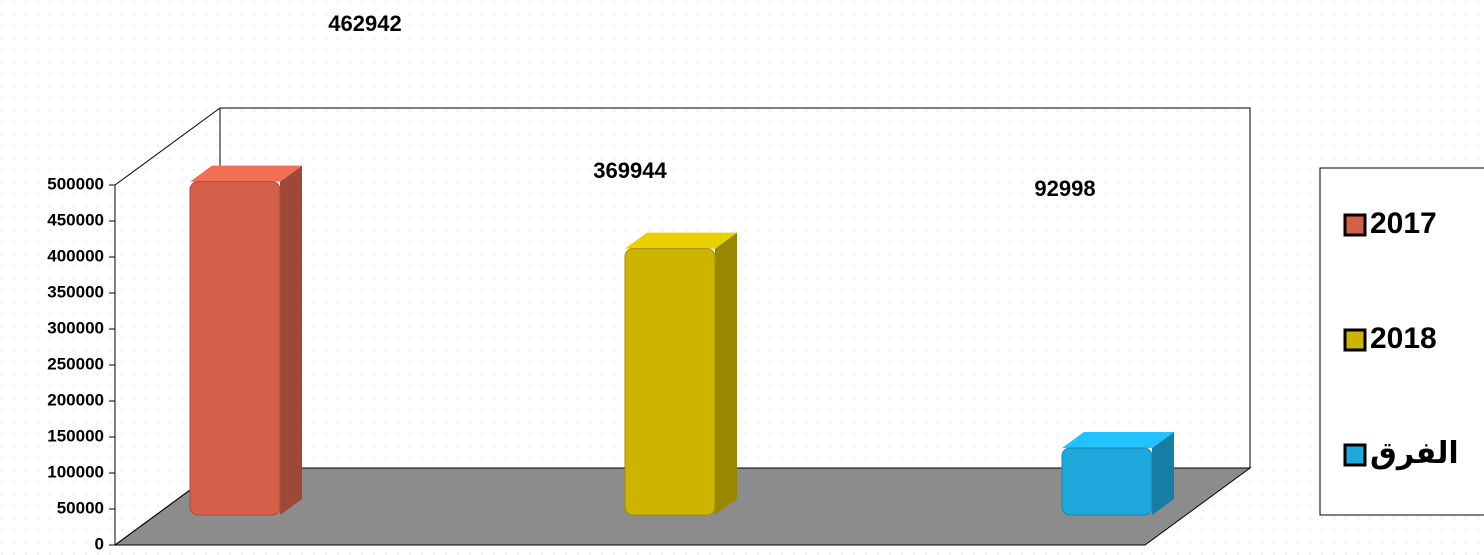 The width and height of the screenshot is (1484, 555). What do you see at coordinates (99, 543) in the screenshot?
I see `y-tick-label: 0` at bounding box center [99, 543].